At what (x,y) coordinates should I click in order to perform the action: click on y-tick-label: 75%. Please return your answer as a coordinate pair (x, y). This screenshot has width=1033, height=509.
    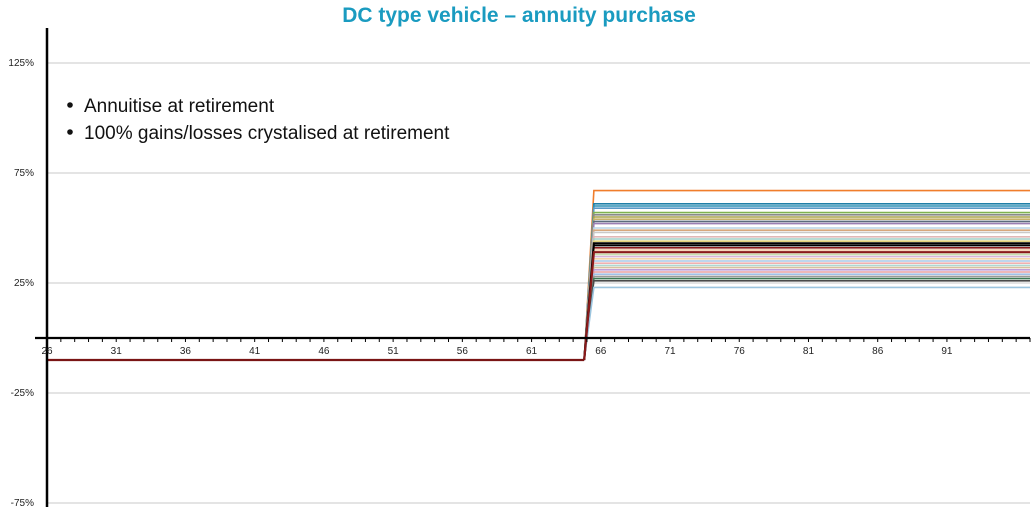
    Looking at the image, I should click on (24, 173).